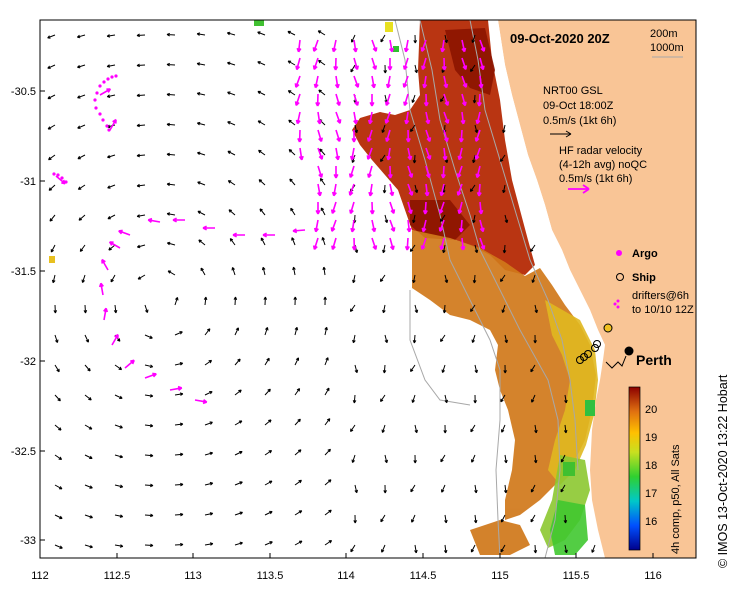  I want to click on model-line-2: 09-Oct 18:00Z, so click(578, 106).